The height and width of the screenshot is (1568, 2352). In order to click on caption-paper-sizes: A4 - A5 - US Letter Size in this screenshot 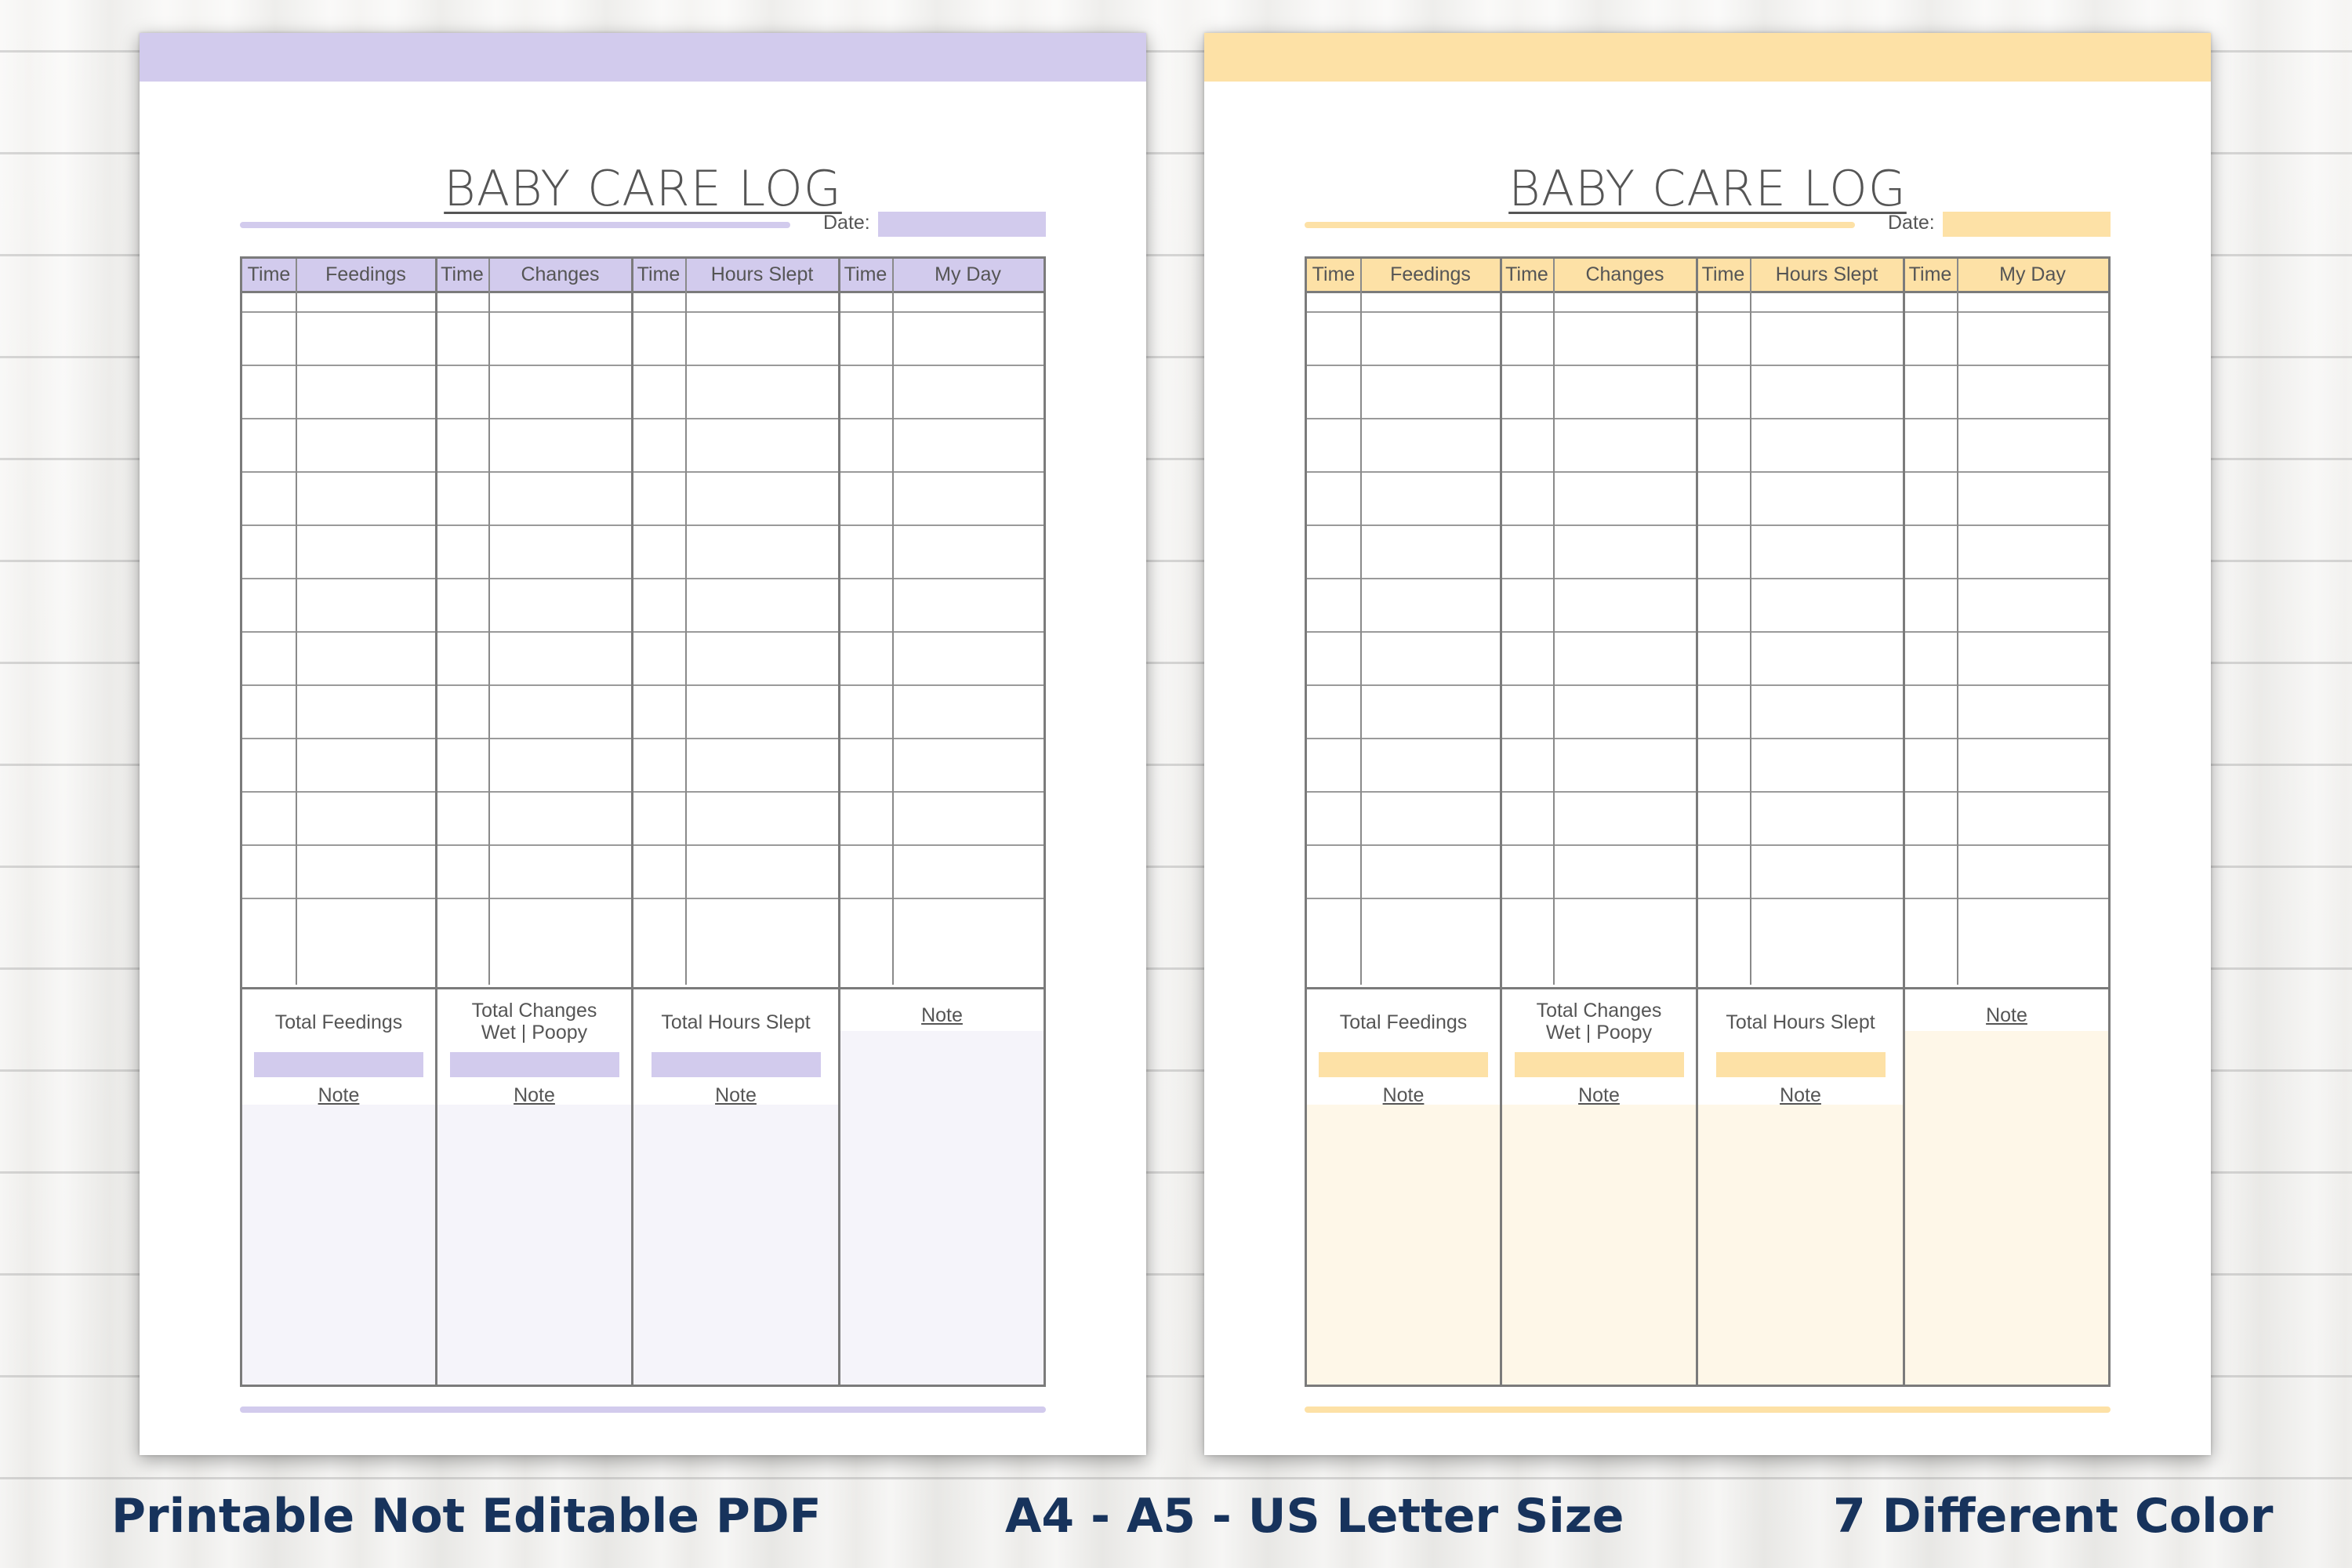, I will do `click(1314, 1516)`.